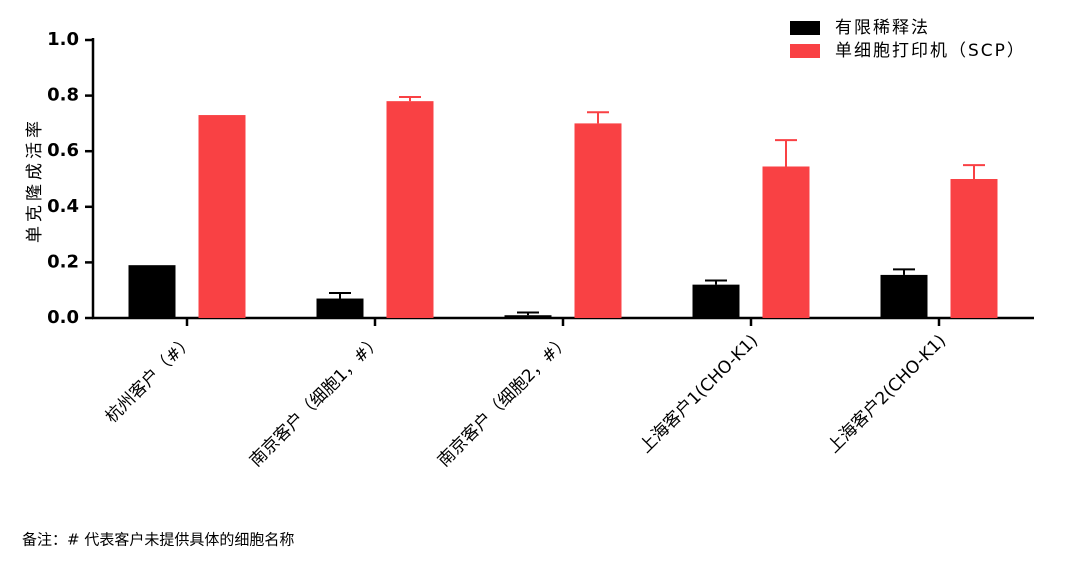 The width and height of the screenshot is (1080, 569). I want to click on y-tick-label: 0.8, so click(63, 95).